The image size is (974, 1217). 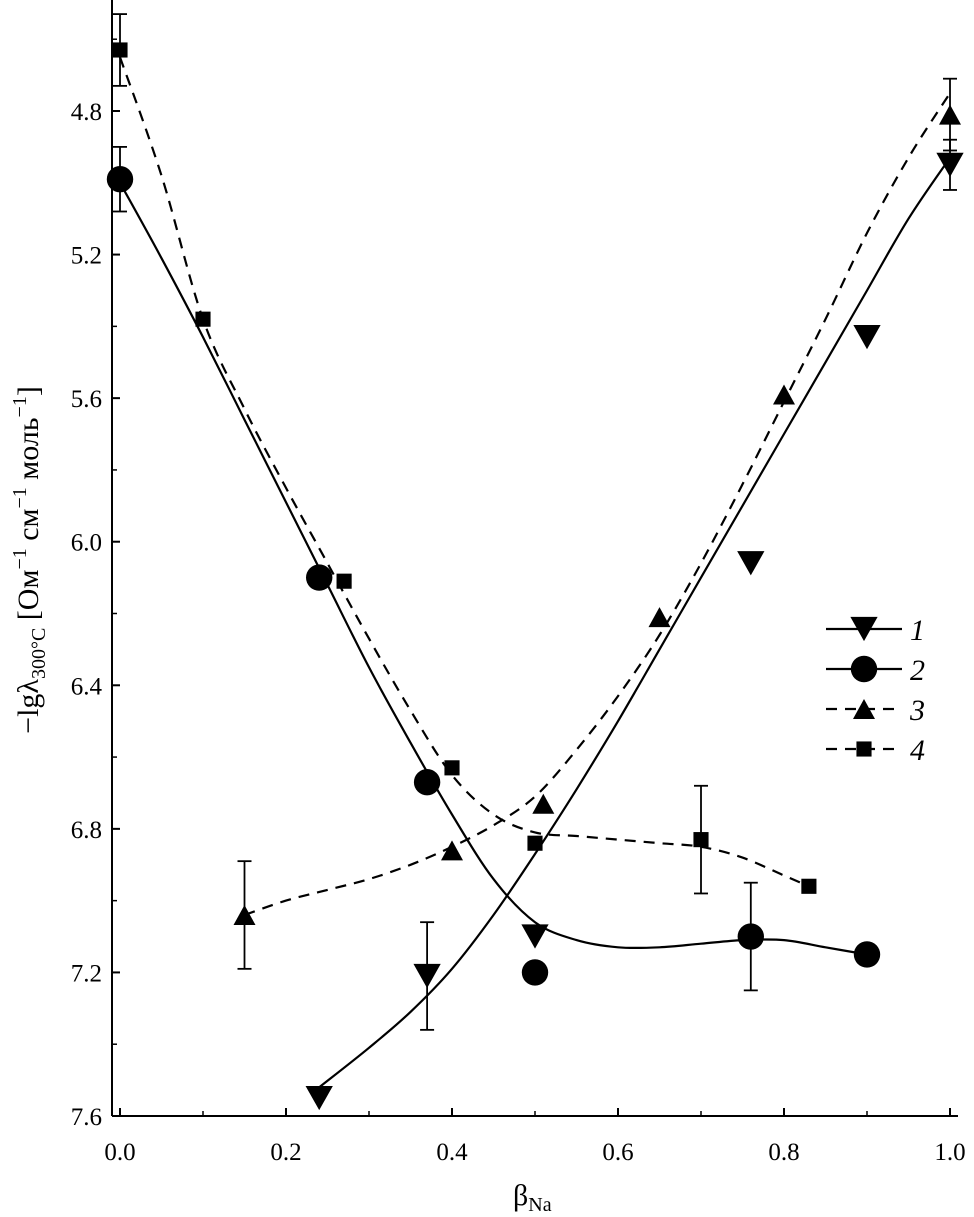 What do you see at coordinates (39, 653) in the screenshot?
I see `y-axis-title-sub: 300°C` at bounding box center [39, 653].